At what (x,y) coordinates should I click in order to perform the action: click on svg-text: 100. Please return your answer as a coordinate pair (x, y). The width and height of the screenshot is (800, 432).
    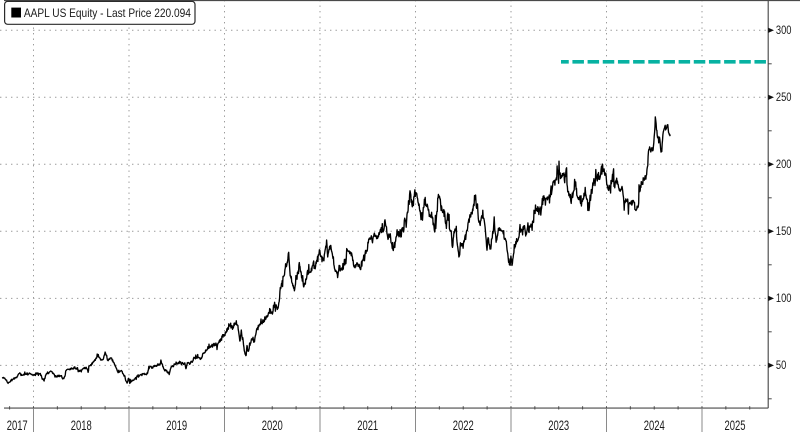
    Looking at the image, I should click on (784, 299).